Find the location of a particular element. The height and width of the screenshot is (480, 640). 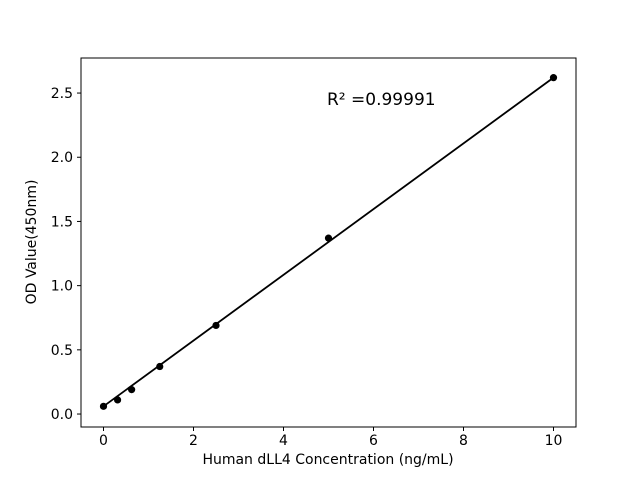

y-tick-label: 1.0 is located at coordinates (62, 287).